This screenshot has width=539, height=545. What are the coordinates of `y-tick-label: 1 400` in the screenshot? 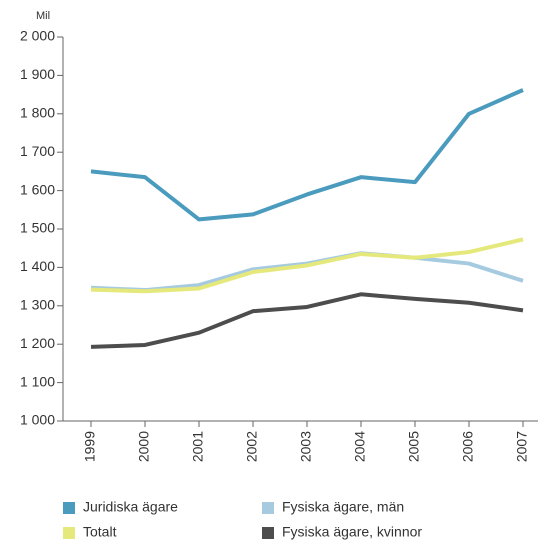 It's located at (37, 266).